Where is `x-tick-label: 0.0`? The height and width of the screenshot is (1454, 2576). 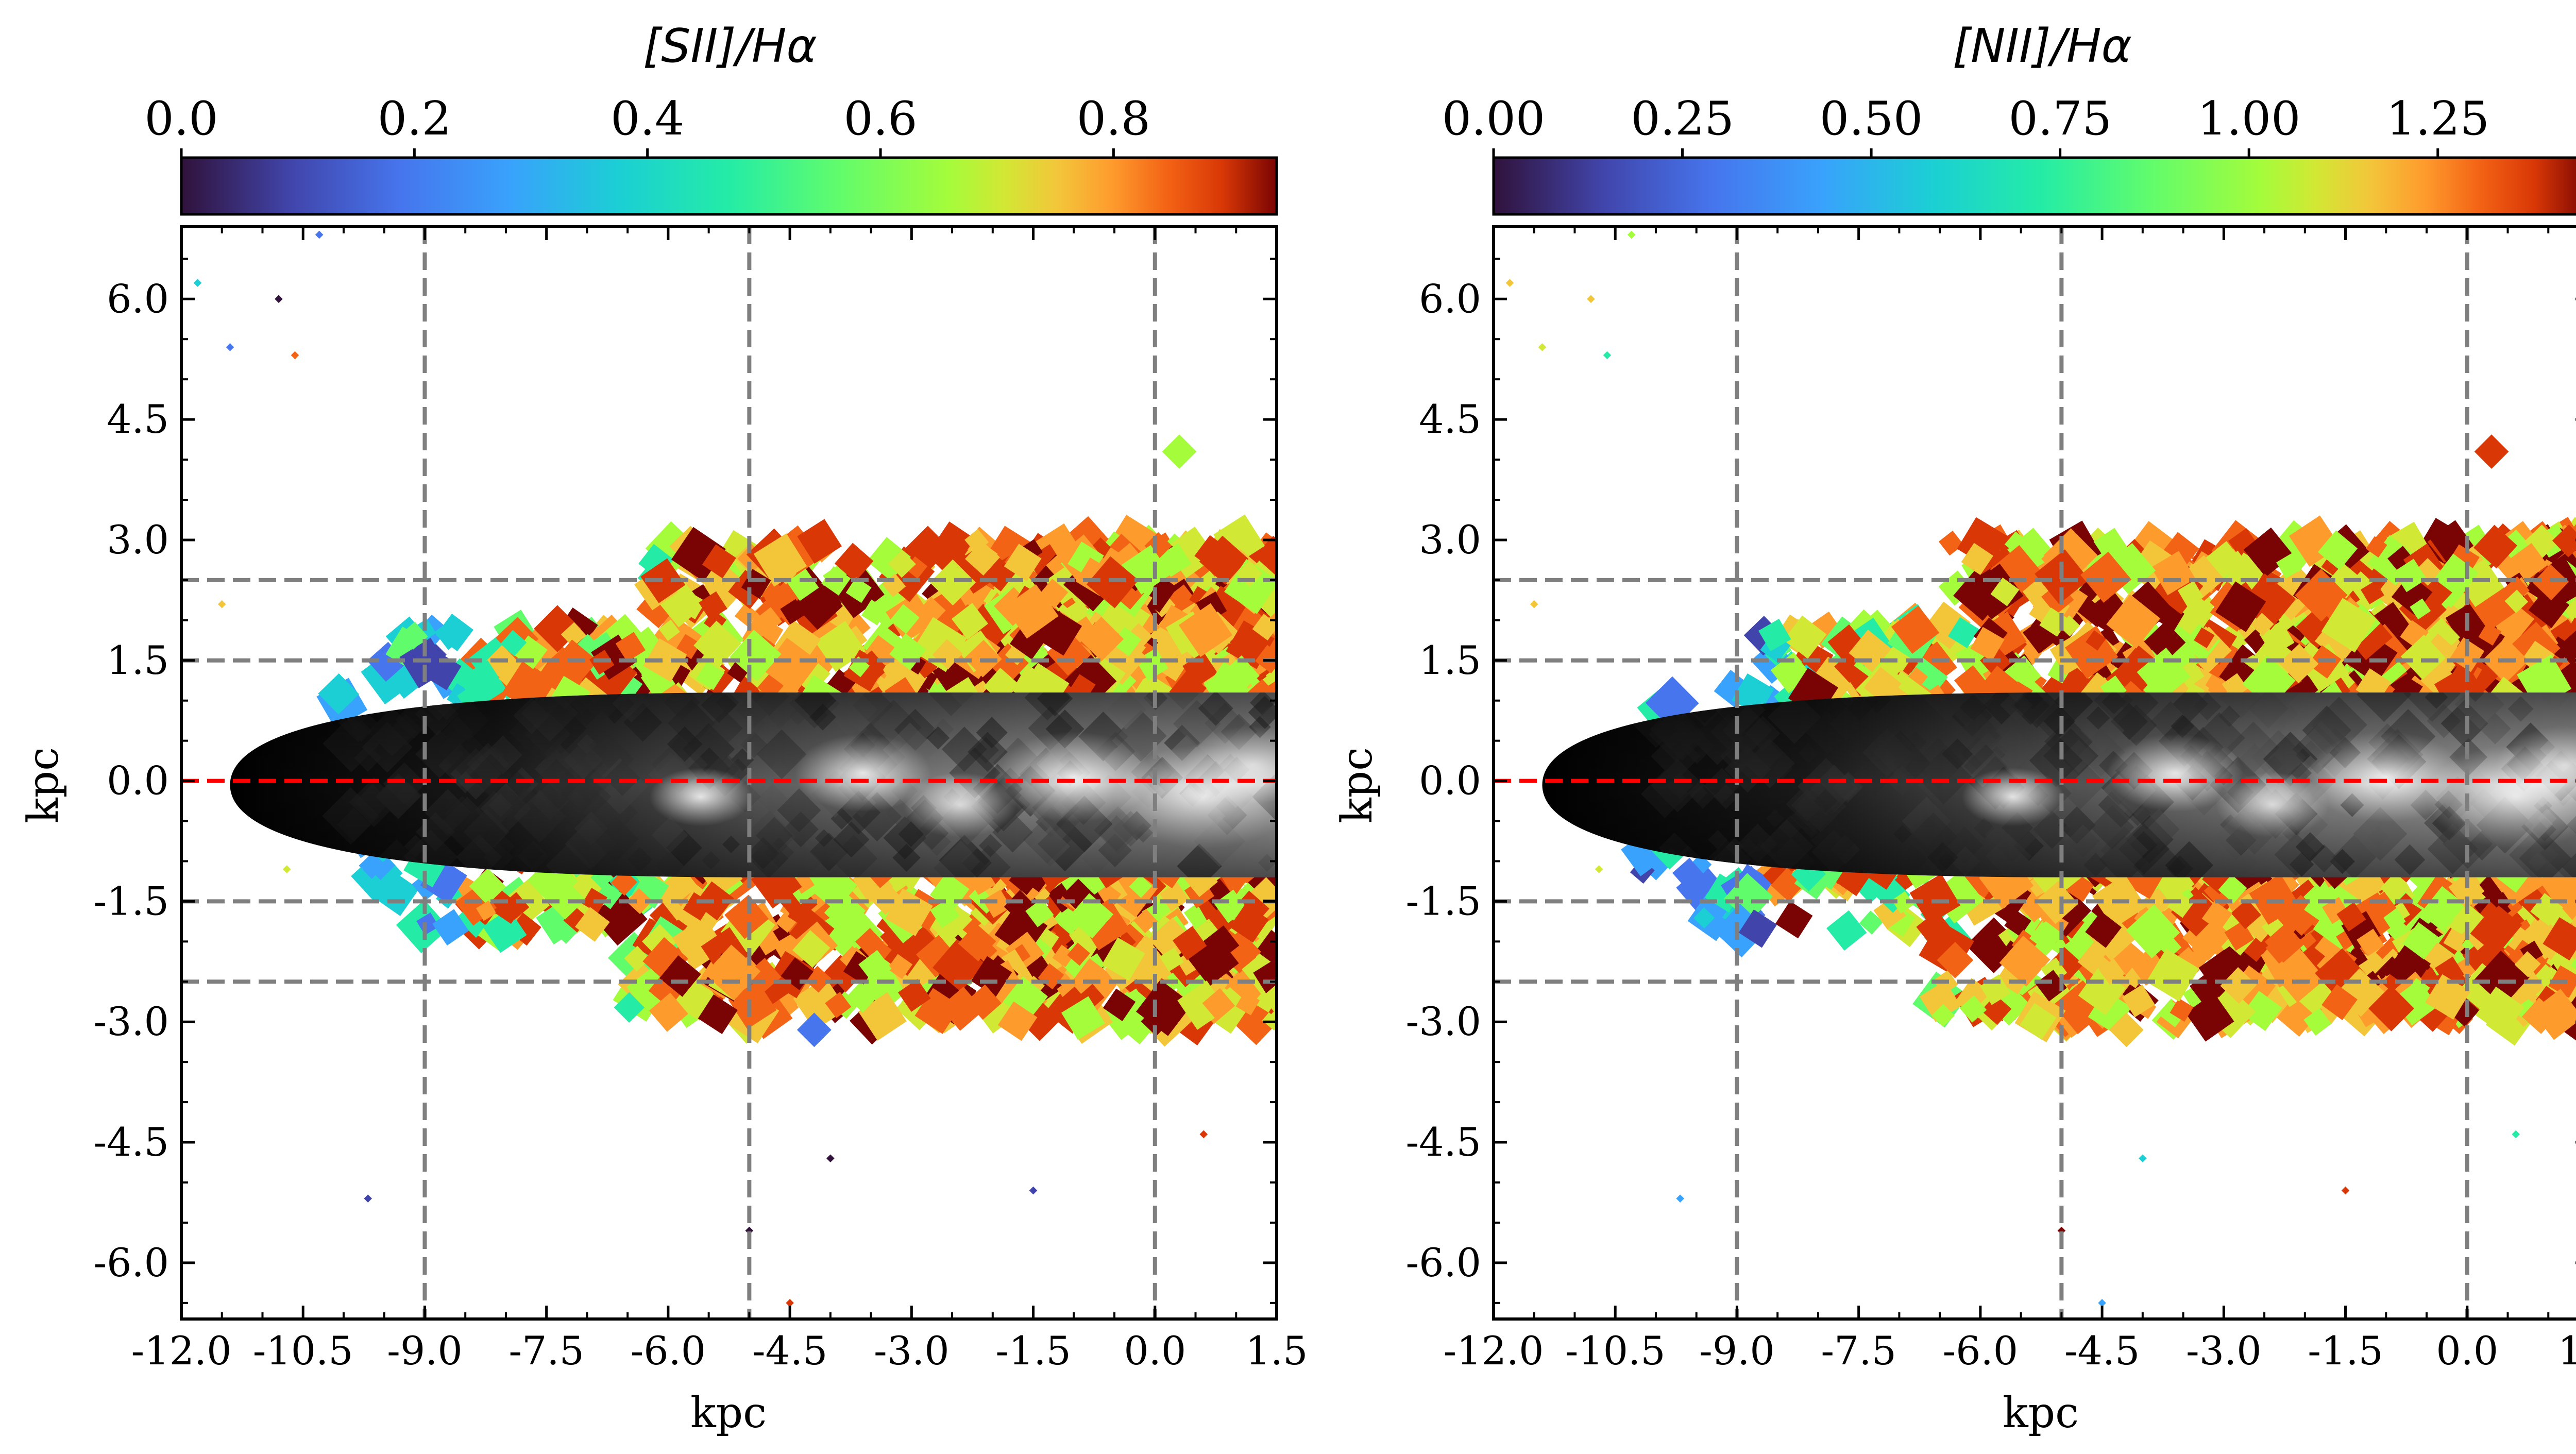
x-tick-label: 0.0 is located at coordinates (2467, 1351).